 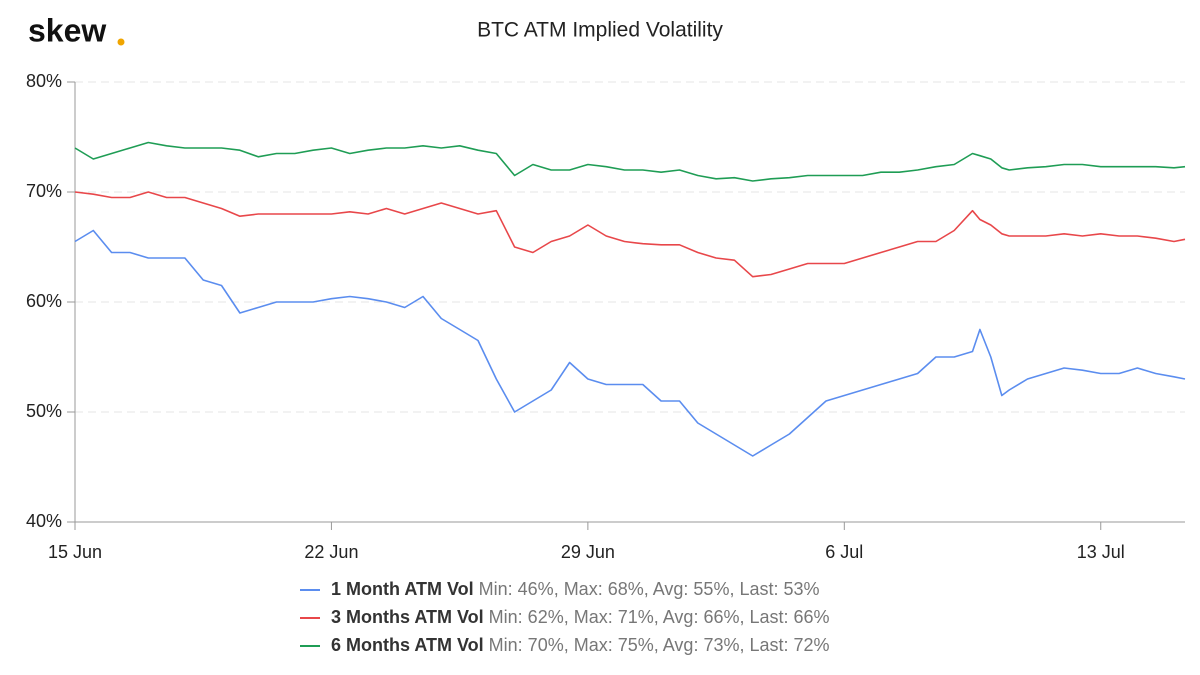 What do you see at coordinates (331, 552) in the screenshot?
I see `x-tick-label: 22 Jun` at bounding box center [331, 552].